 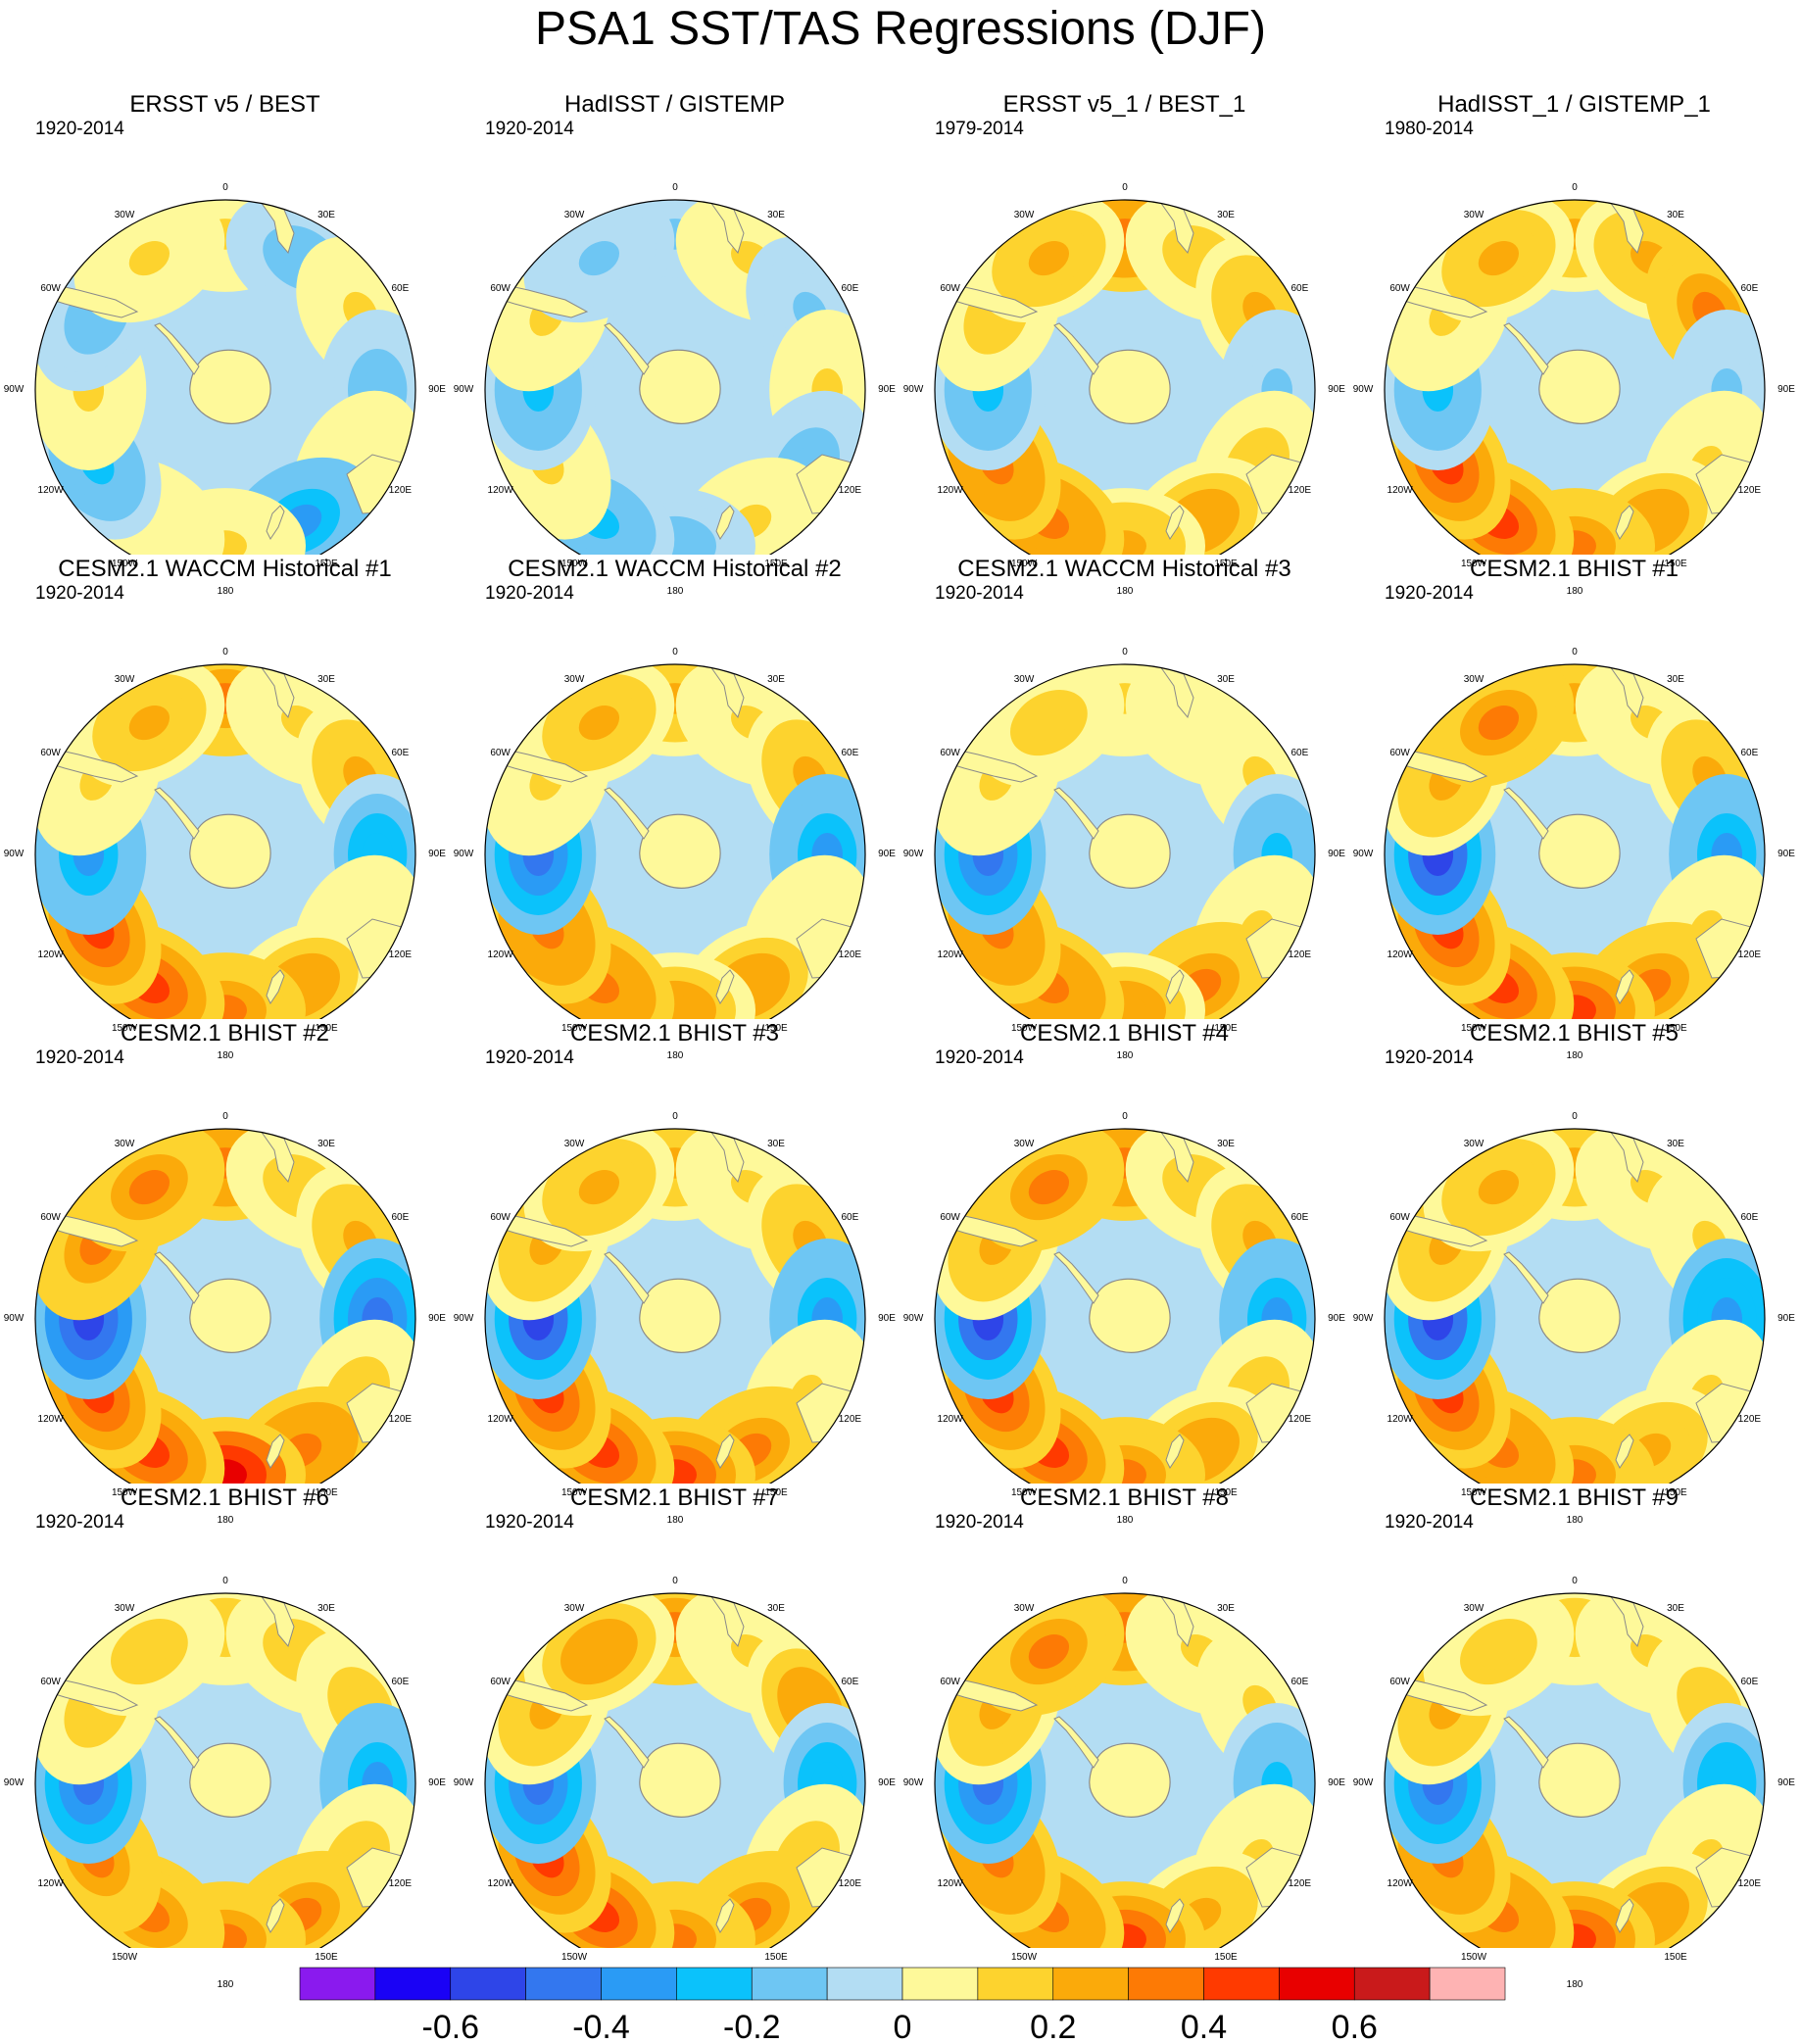 I want to click on colorbar-tick-label: -0.4, so click(x=601, y=2027).